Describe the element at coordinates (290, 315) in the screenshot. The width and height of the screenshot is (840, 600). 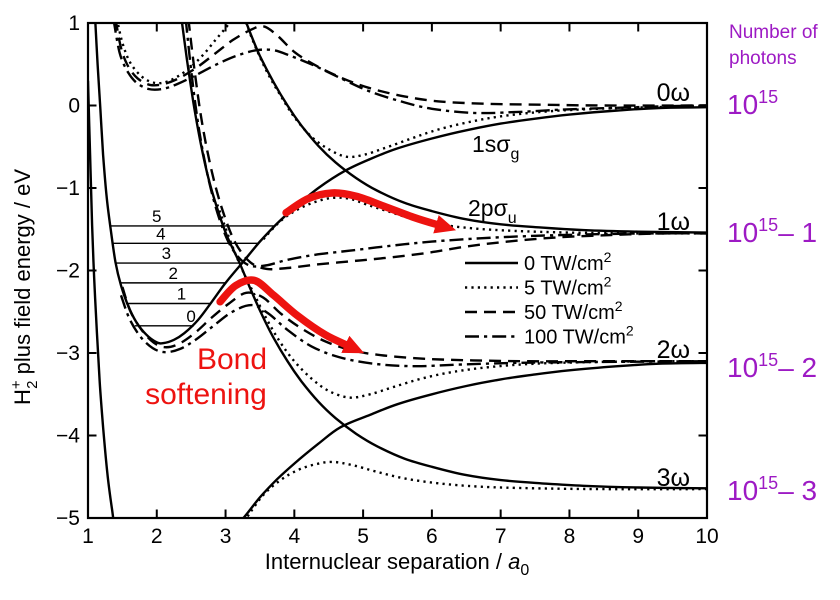
I see `bond-softening-arrow` at that location.